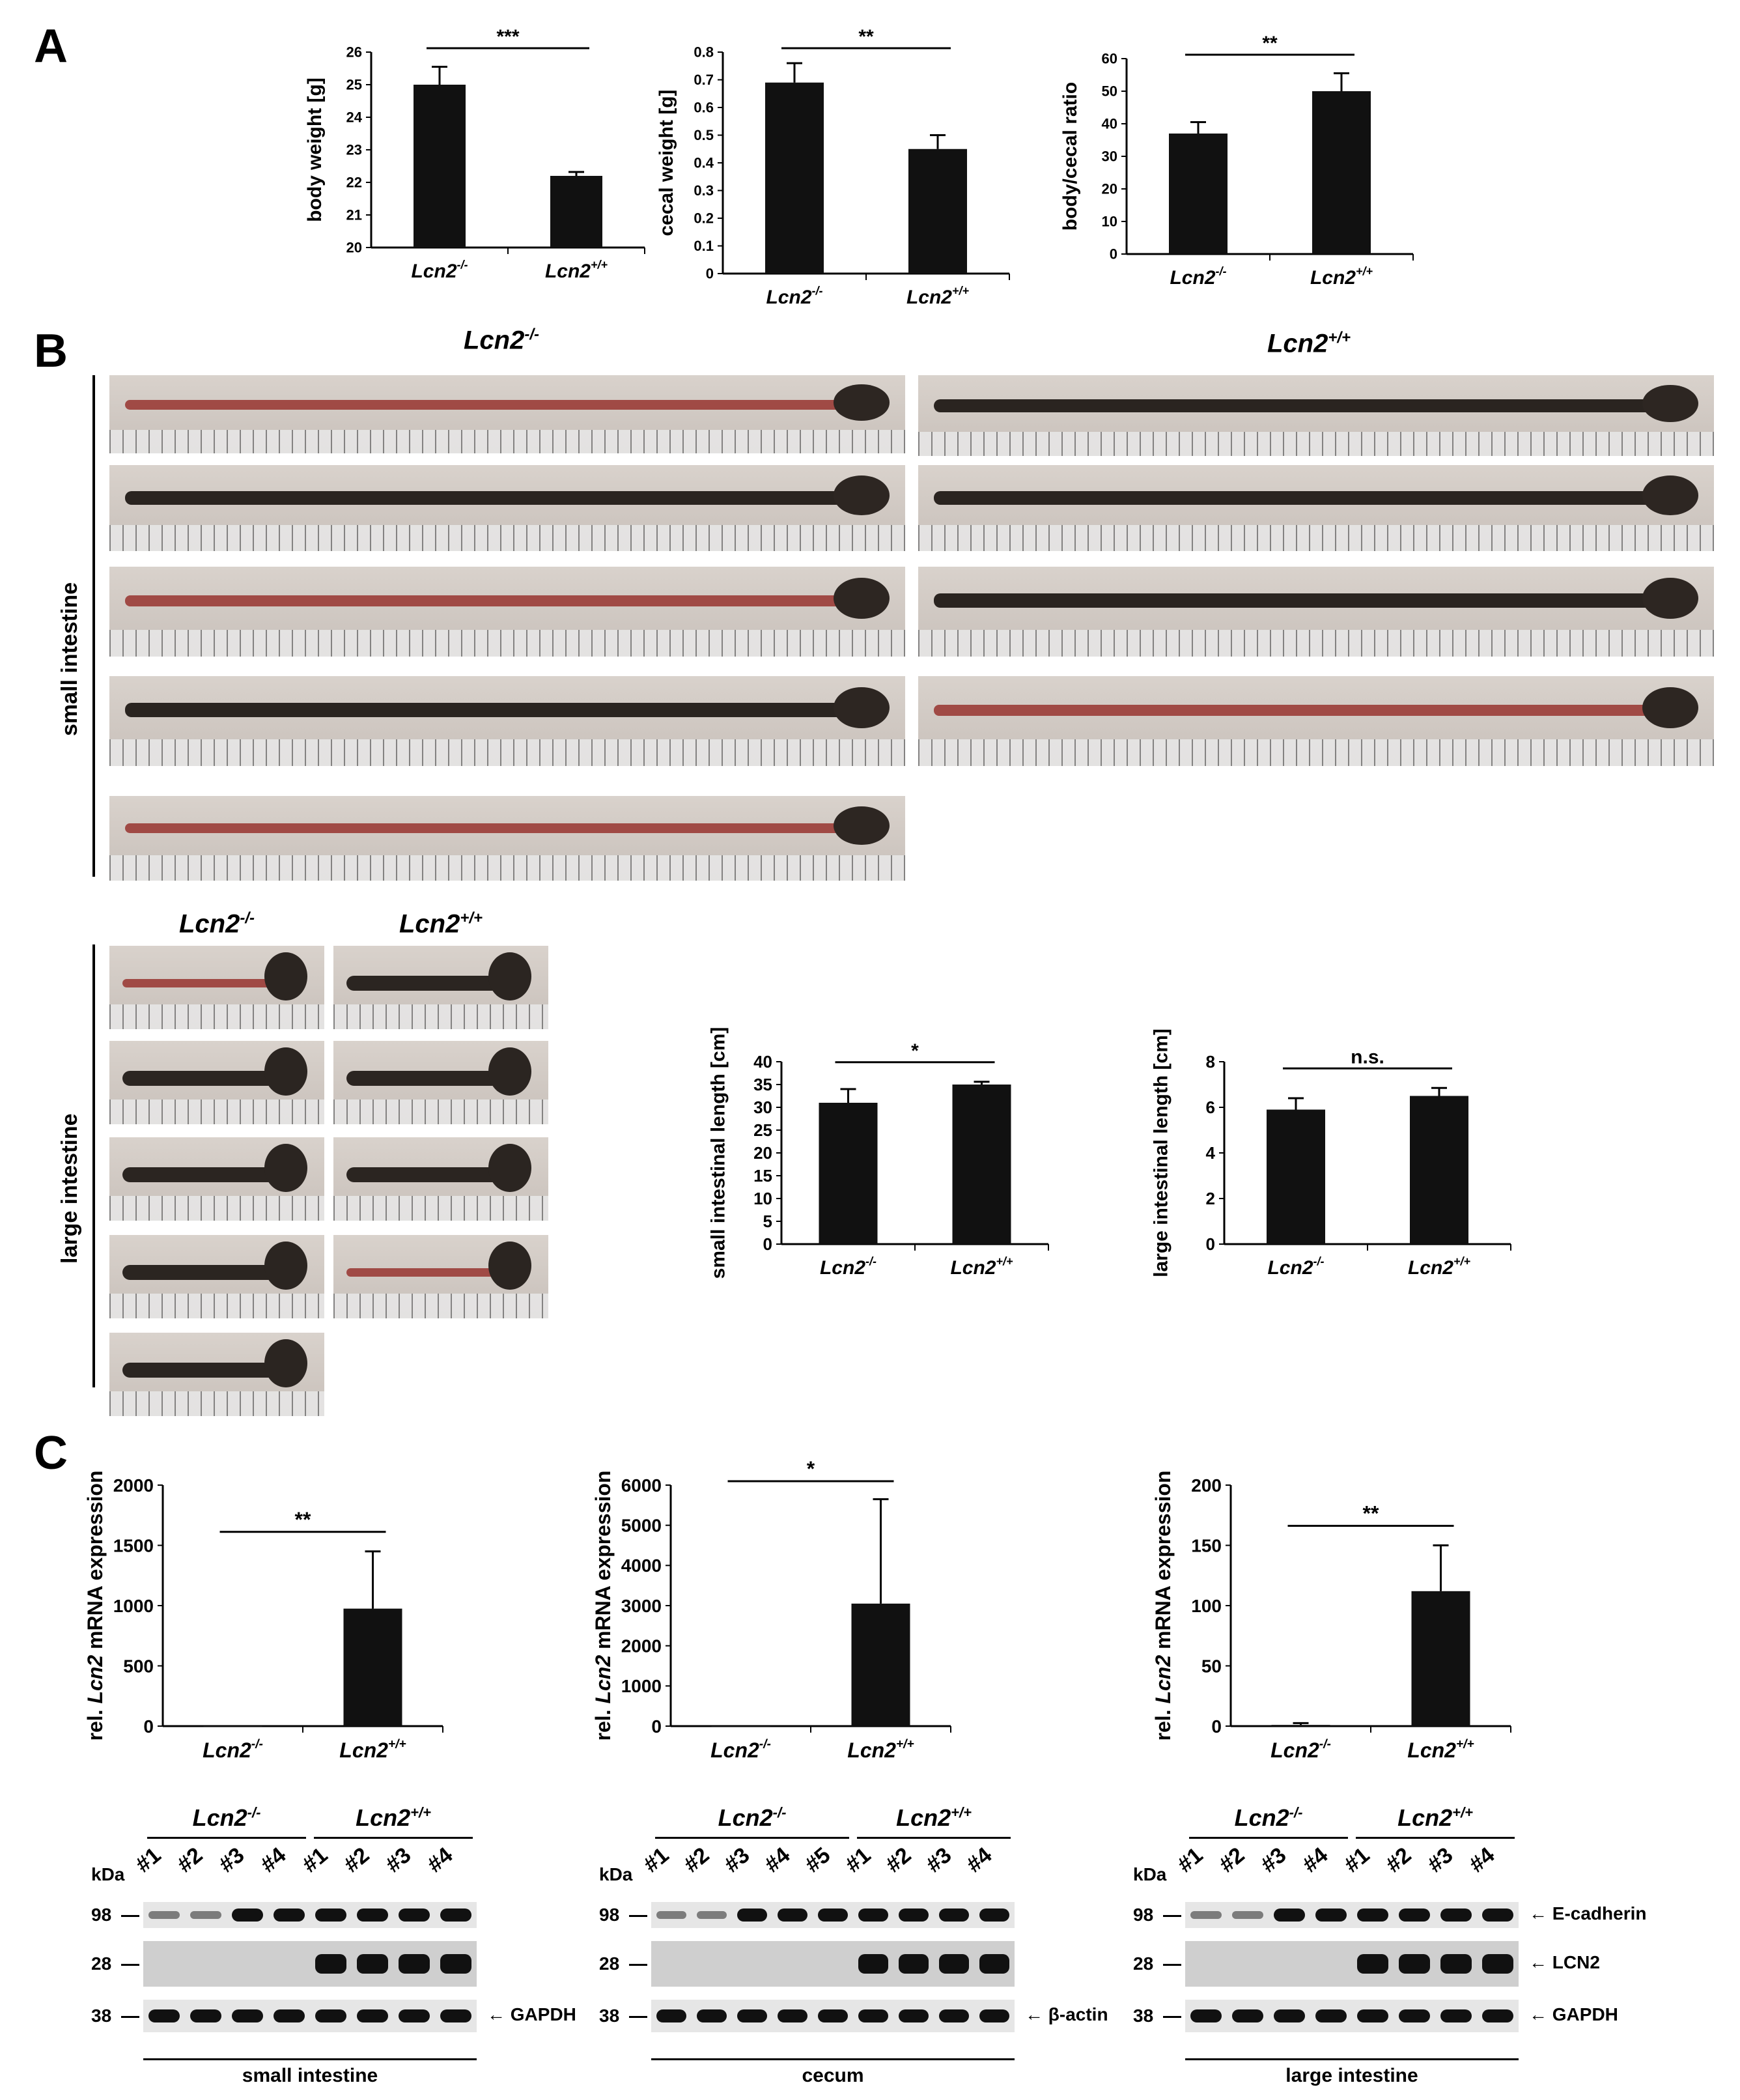 Image resolution: width=1740 pixels, height=2100 pixels. Describe the element at coordinates (354, 85) in the screenshot. I see `y-tick-label: 25` at that location.